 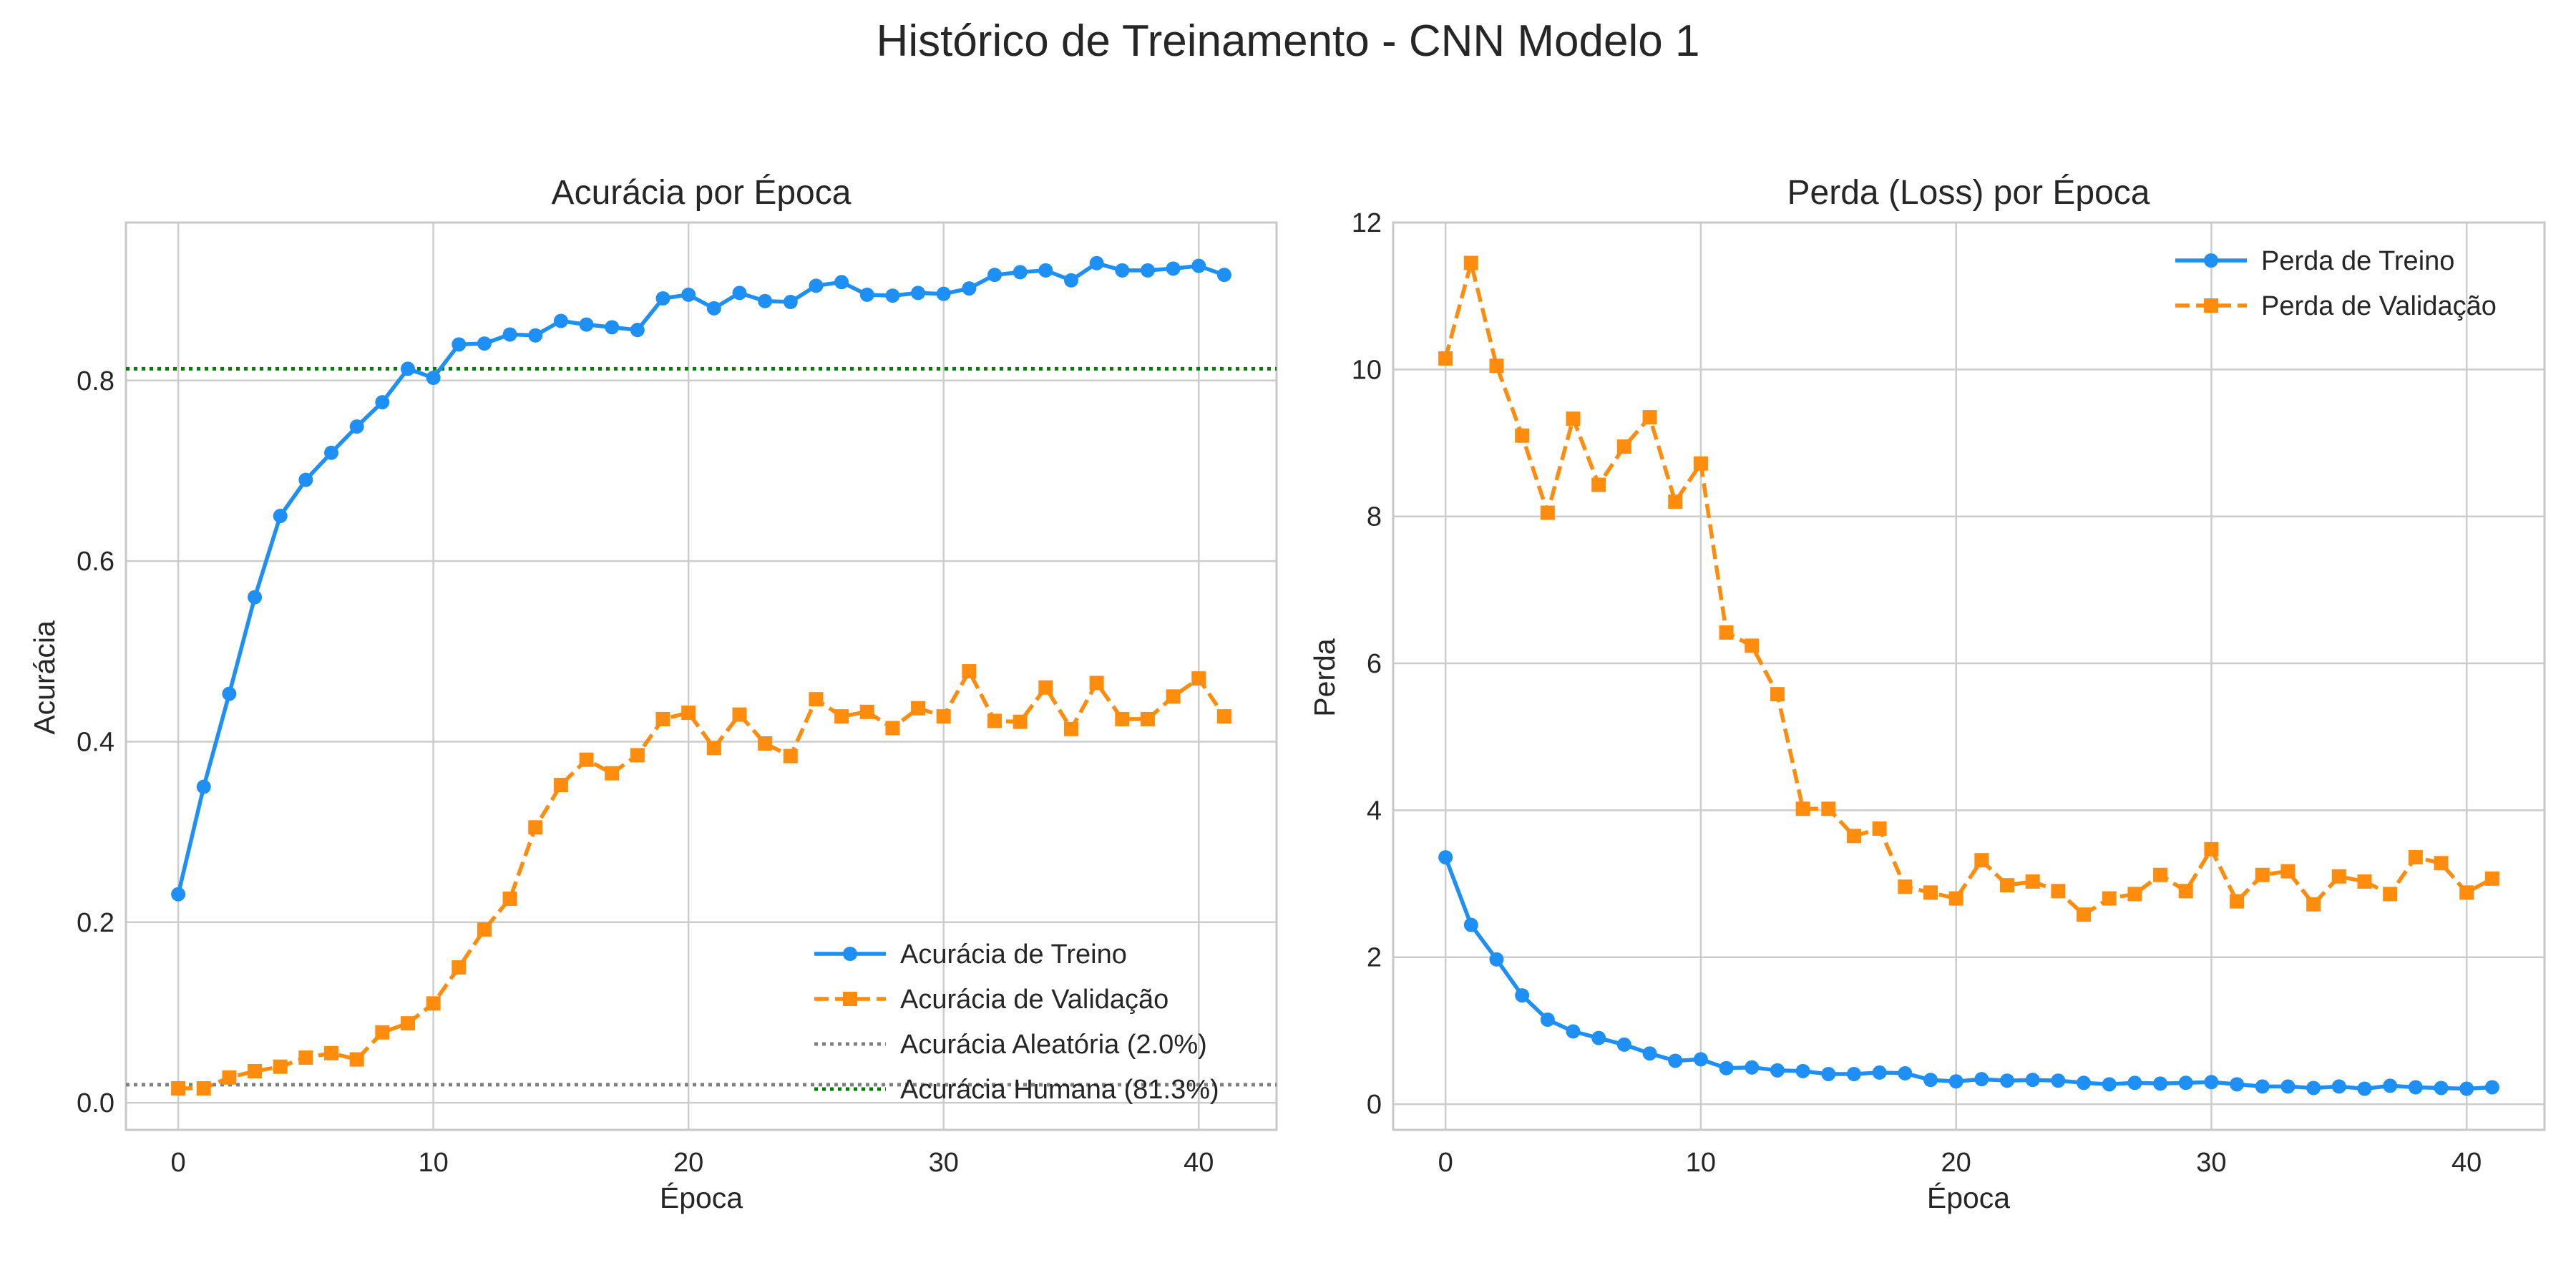 What do you see at coordinates (44, 677) in the screenshot?
I see `accuracy-chart-ylabel: Acurácia` at bounding box center [44, 677].